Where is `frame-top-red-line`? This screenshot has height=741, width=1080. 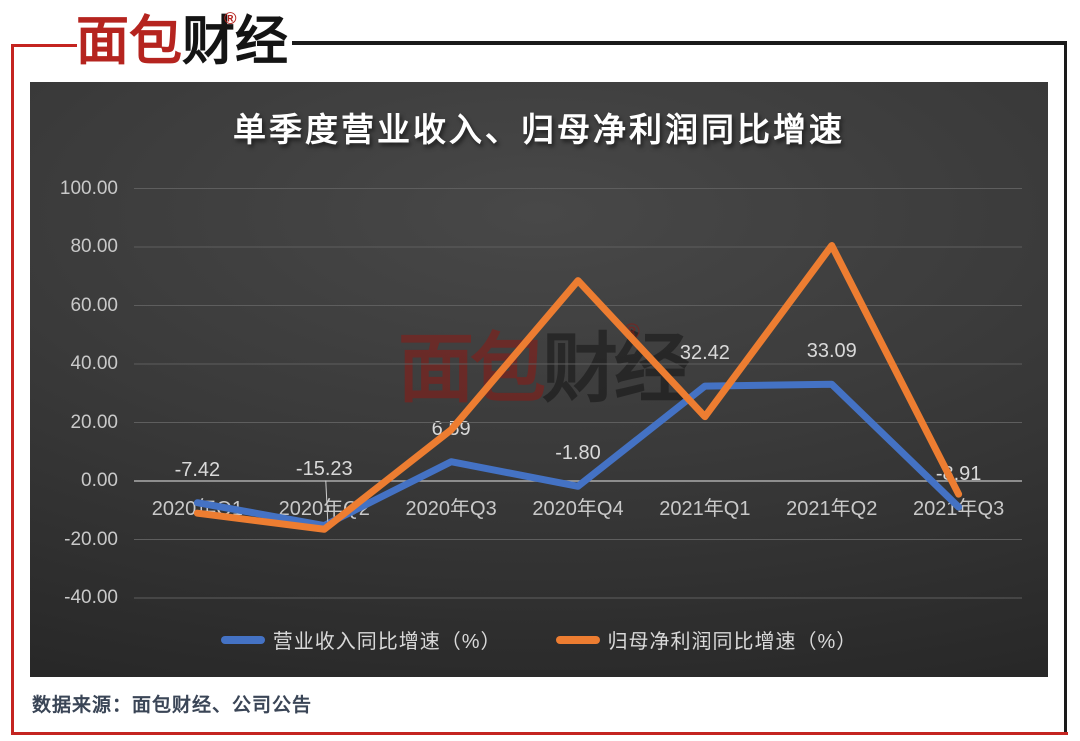
frame-top-red-line is located at coordinates (44, 45).